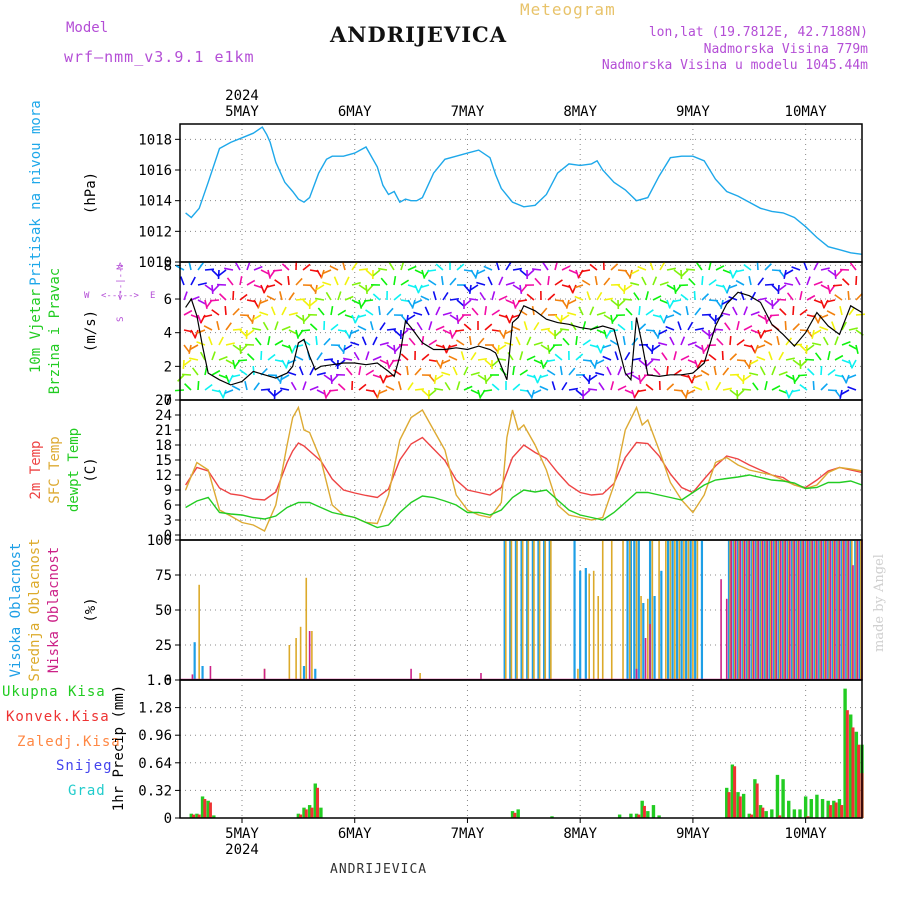  What do you see at coordinates (163, 416) in the screenshot?
I see `y-tick-label: 24` at bounding box center [163, 416].